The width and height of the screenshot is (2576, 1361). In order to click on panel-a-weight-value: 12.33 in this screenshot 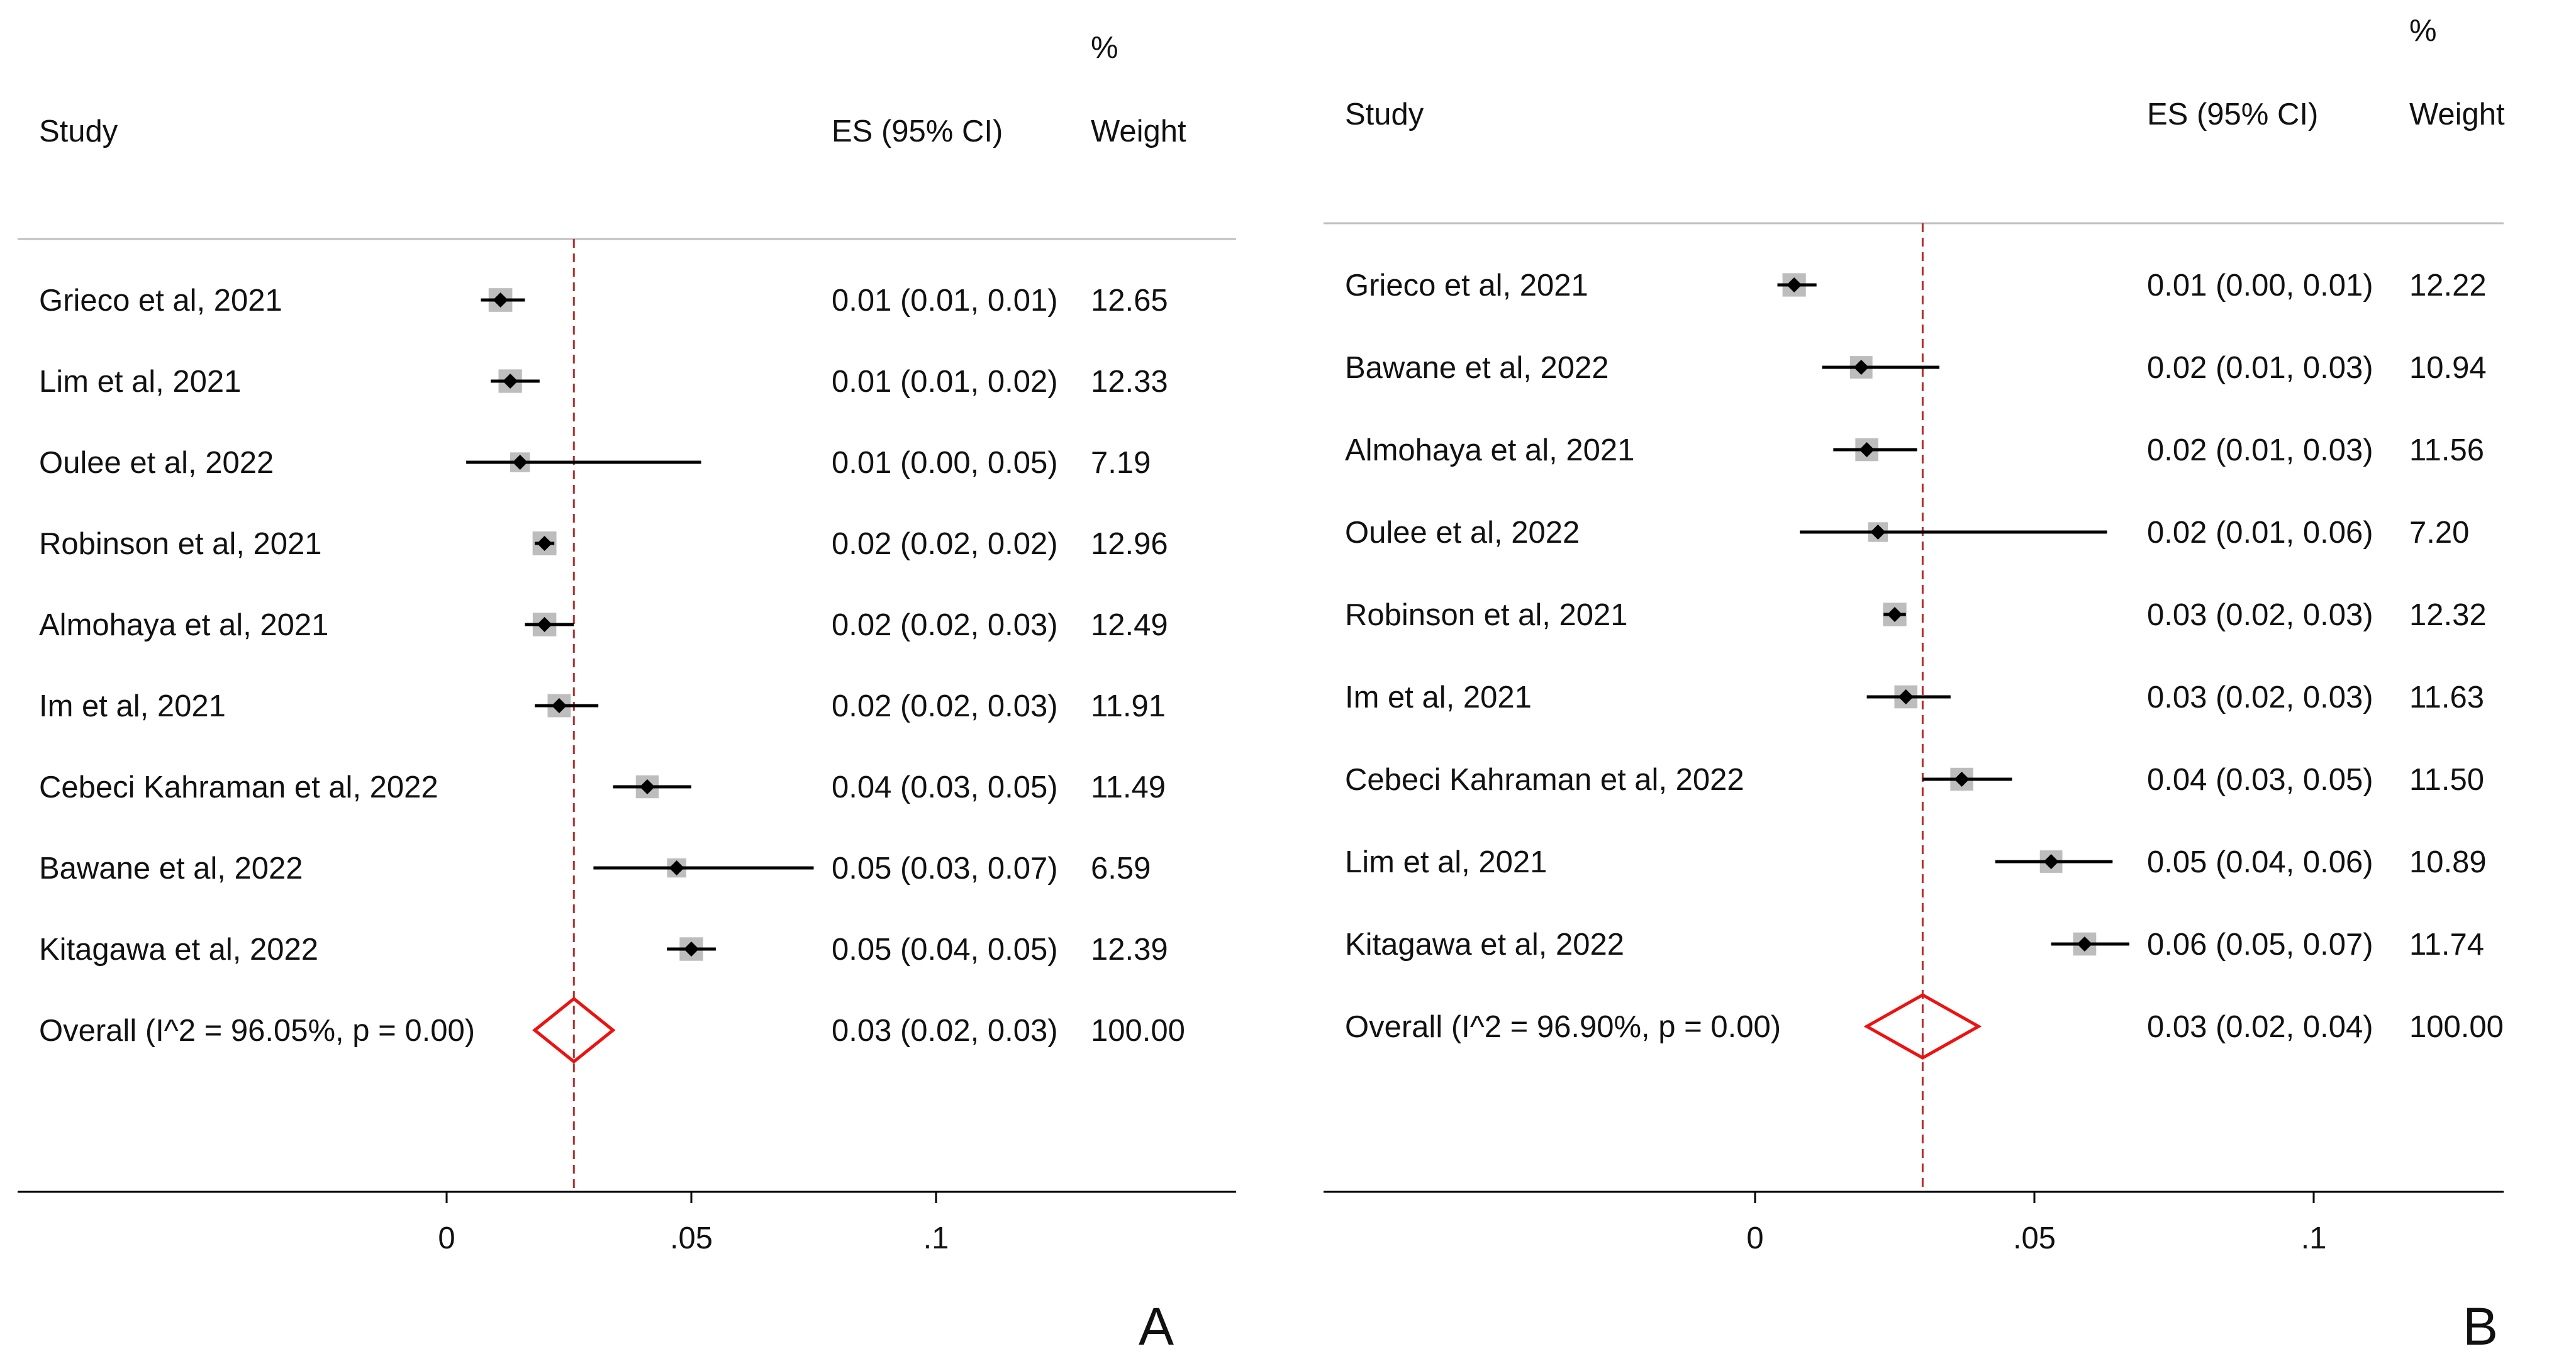, I will do `click(1129, 382)`.